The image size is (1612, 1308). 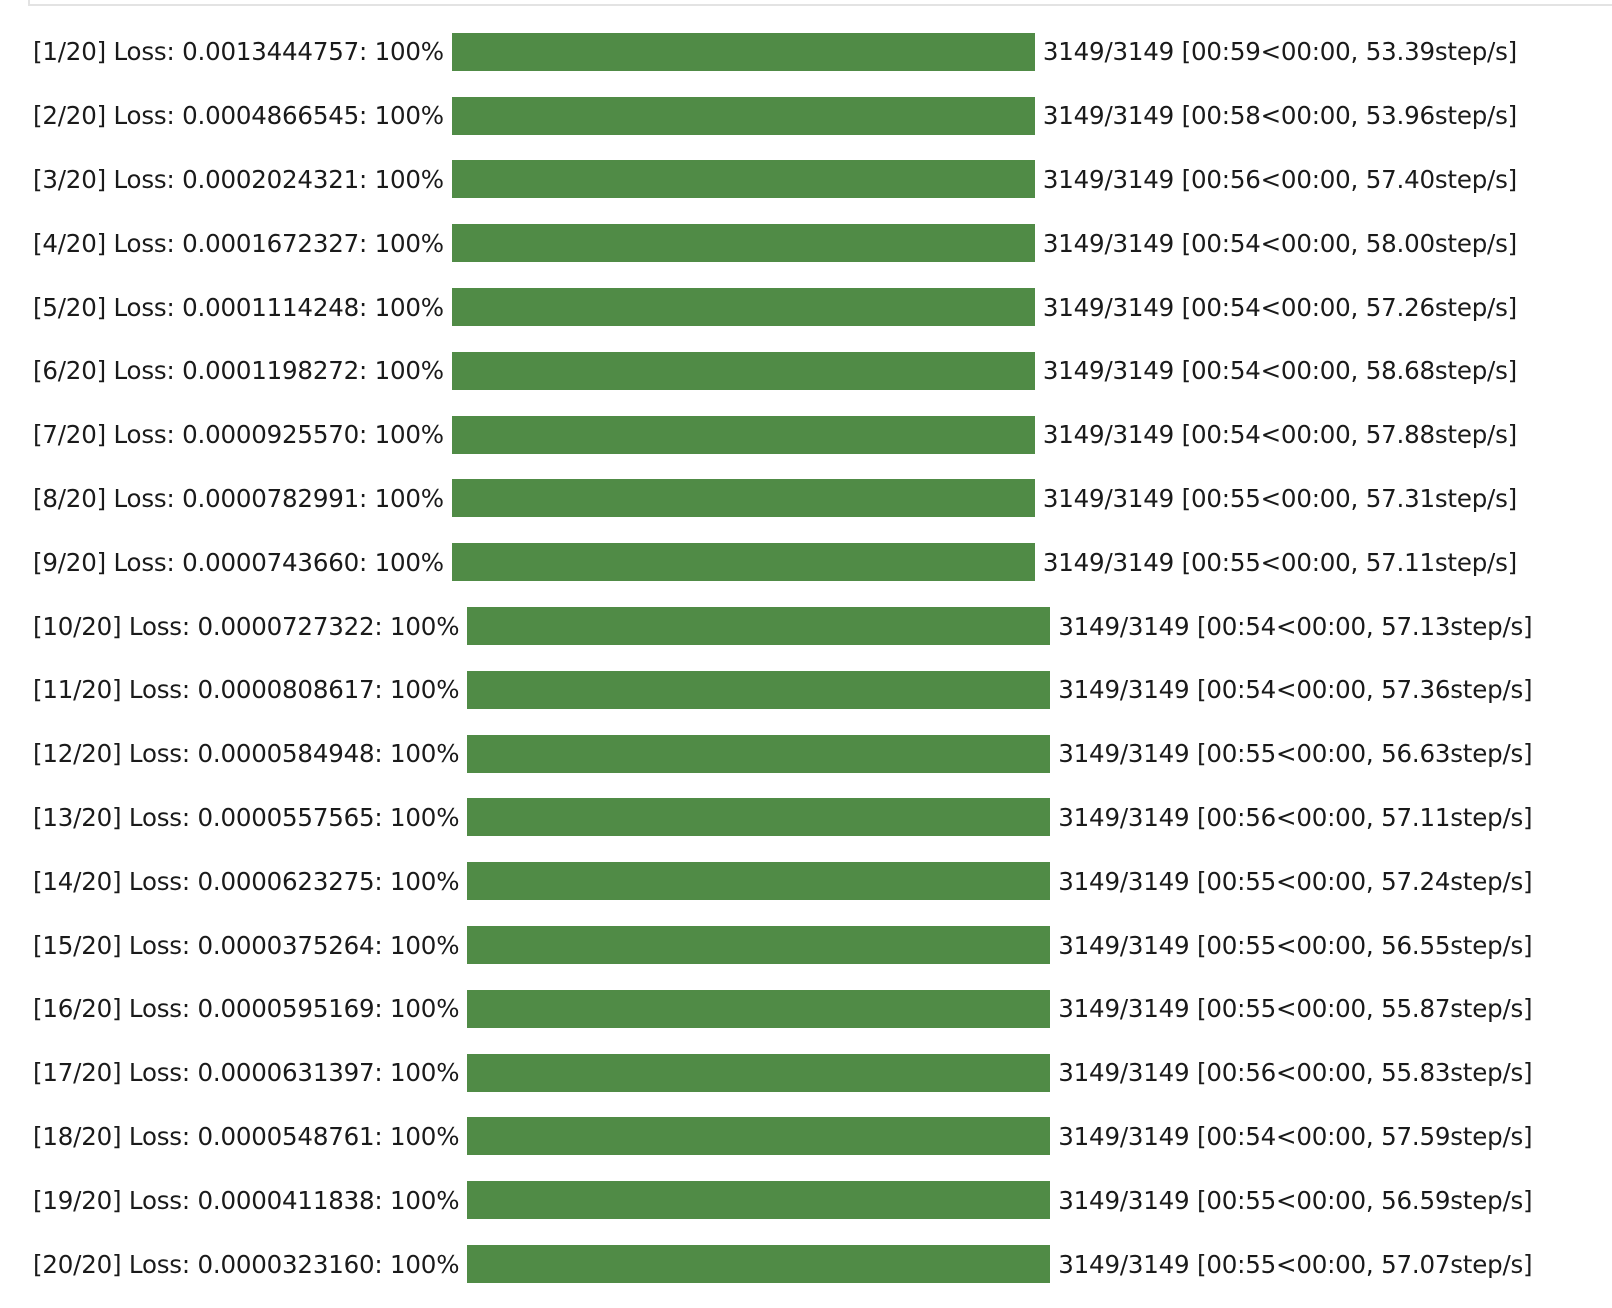 I want to click on loss-value: 0.0000557565, so click(x=286, y=817).